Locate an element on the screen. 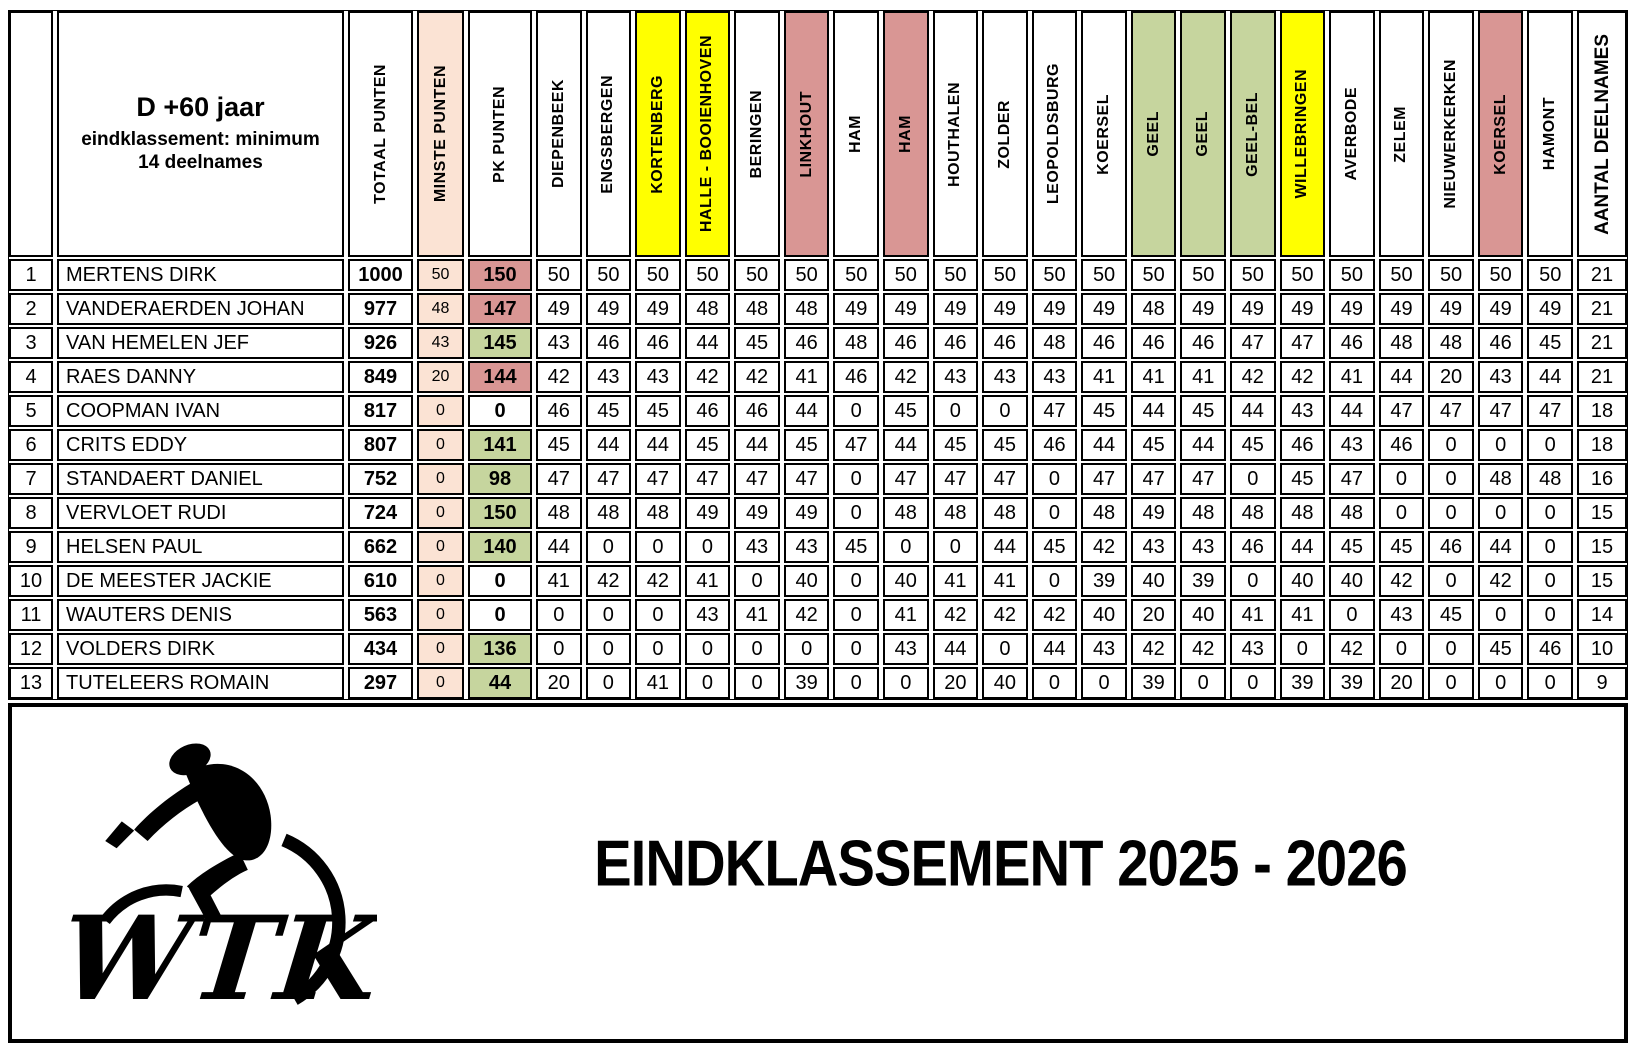 This screenshot has height=1050, width=1636. rotated-header-label: AANTAL DEELNAMES is located at coordinates (1602, 134).